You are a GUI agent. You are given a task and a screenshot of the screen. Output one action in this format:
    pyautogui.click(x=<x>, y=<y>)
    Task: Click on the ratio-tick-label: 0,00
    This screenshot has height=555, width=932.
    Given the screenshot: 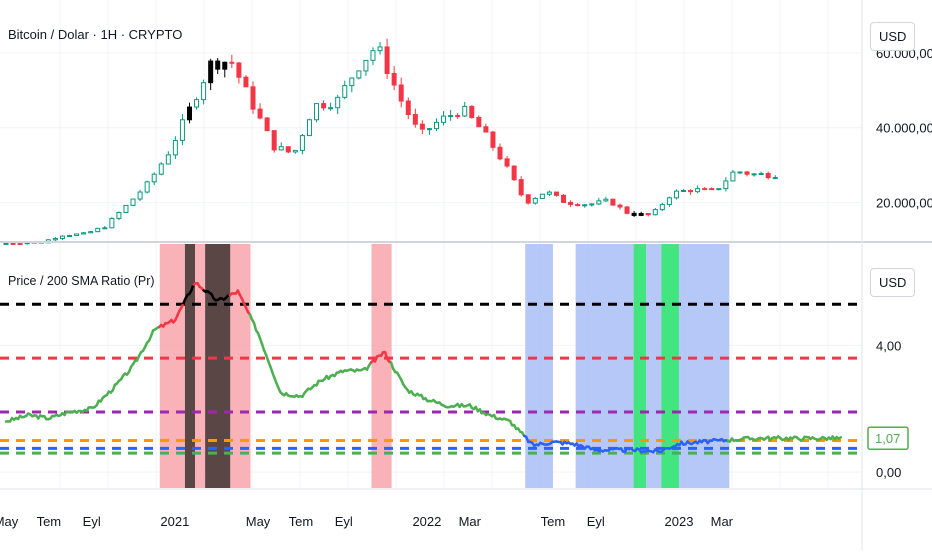 What is the action you would take?
    pyautogui.click(x=888, y=472)
    